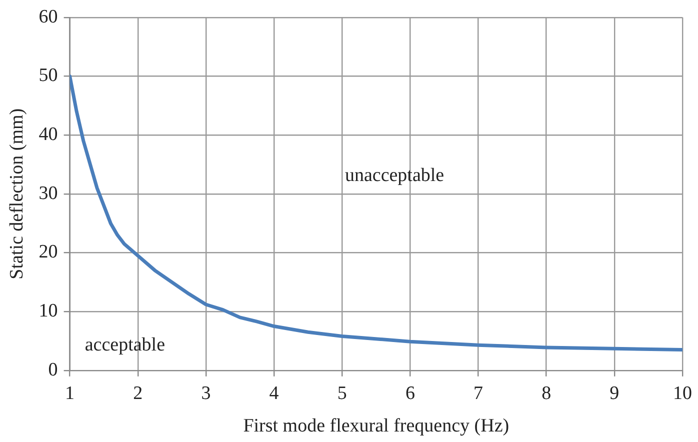  I want to click on x-tick-label: 4, so click(274, 393).